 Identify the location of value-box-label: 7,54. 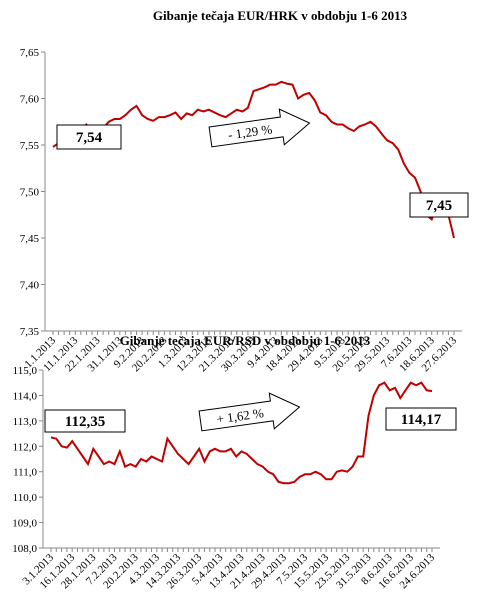
(89, 138).